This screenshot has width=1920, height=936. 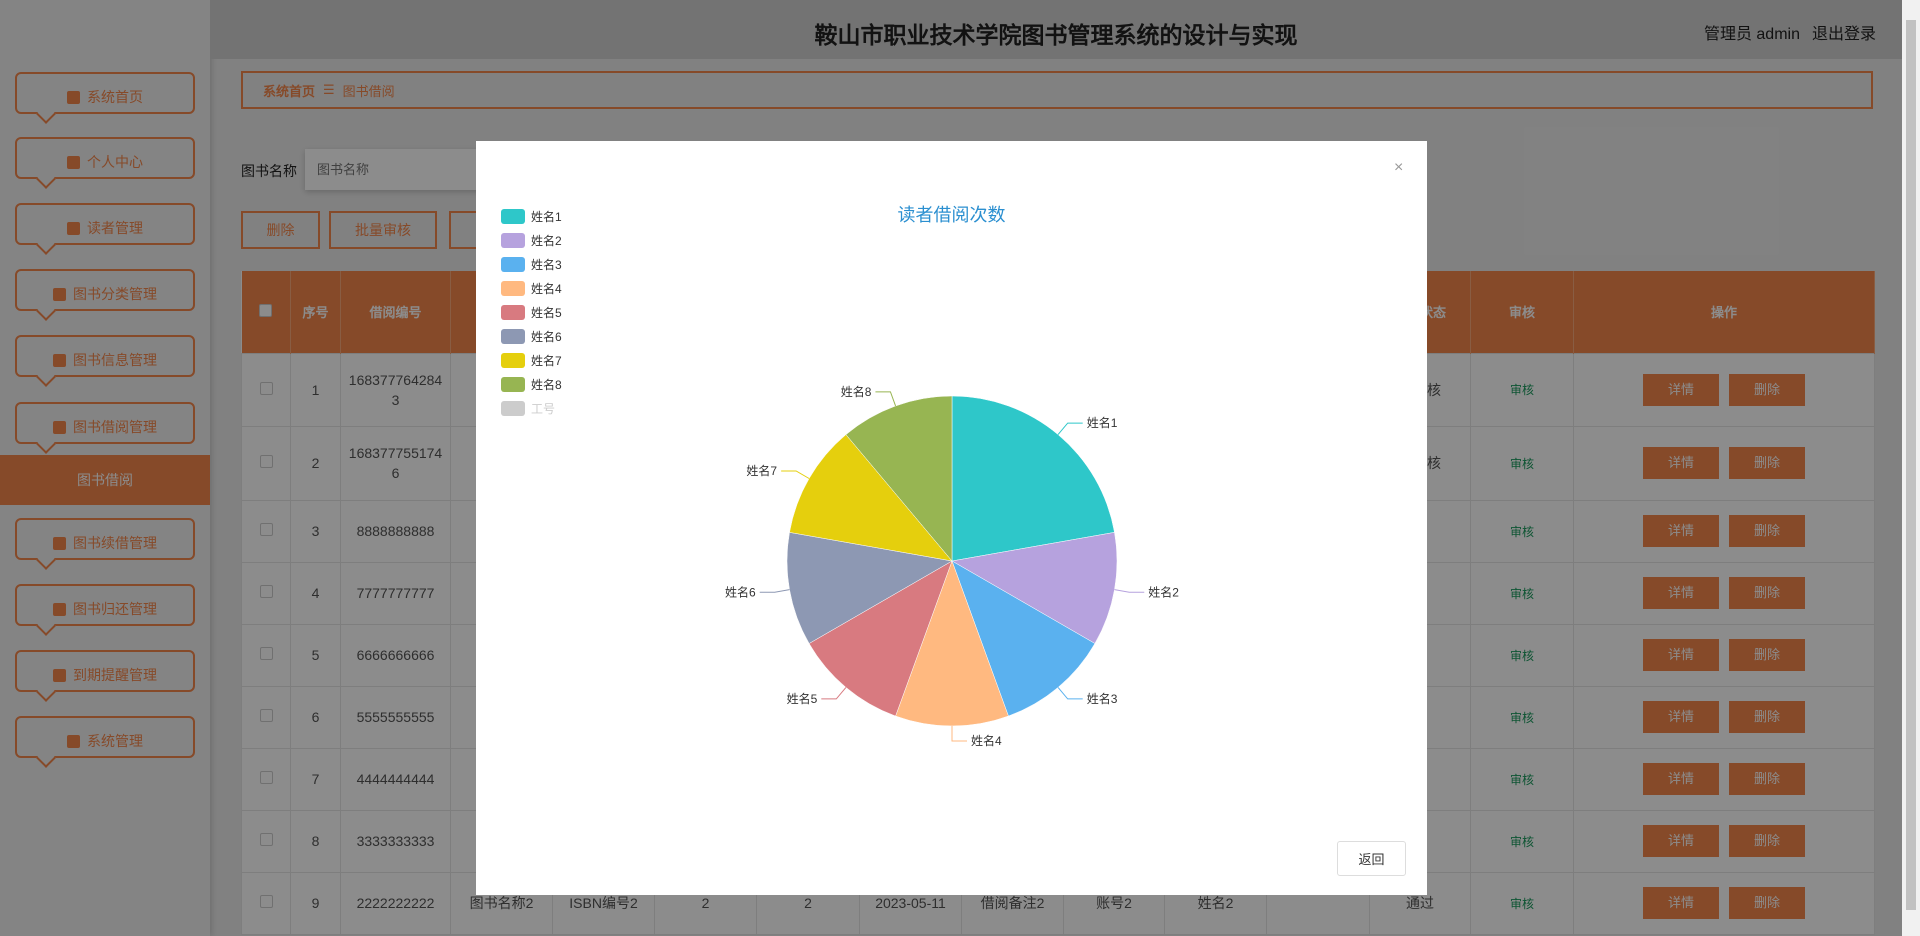 What do you see at coordinates (546, 384) in the screenshot?
I see `legend-label: 姓名8` at bounding box center [546, 384].